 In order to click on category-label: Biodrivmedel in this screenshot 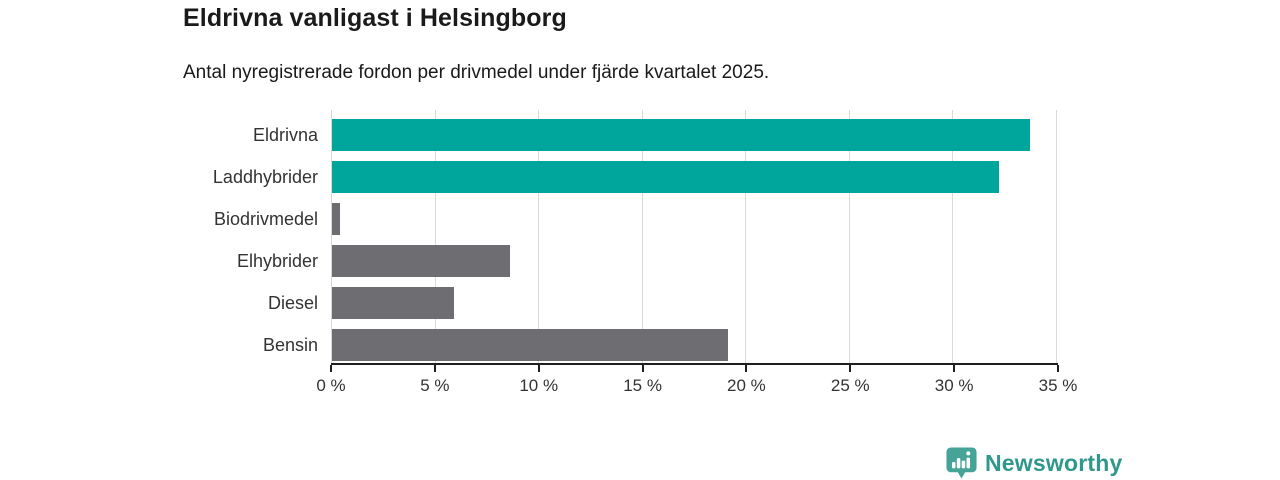, I will do `click(265, 219)`.